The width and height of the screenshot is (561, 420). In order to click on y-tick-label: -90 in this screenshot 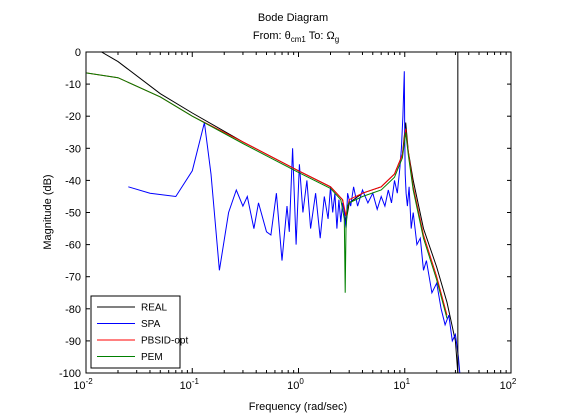, I will do `click(73, 342)`.